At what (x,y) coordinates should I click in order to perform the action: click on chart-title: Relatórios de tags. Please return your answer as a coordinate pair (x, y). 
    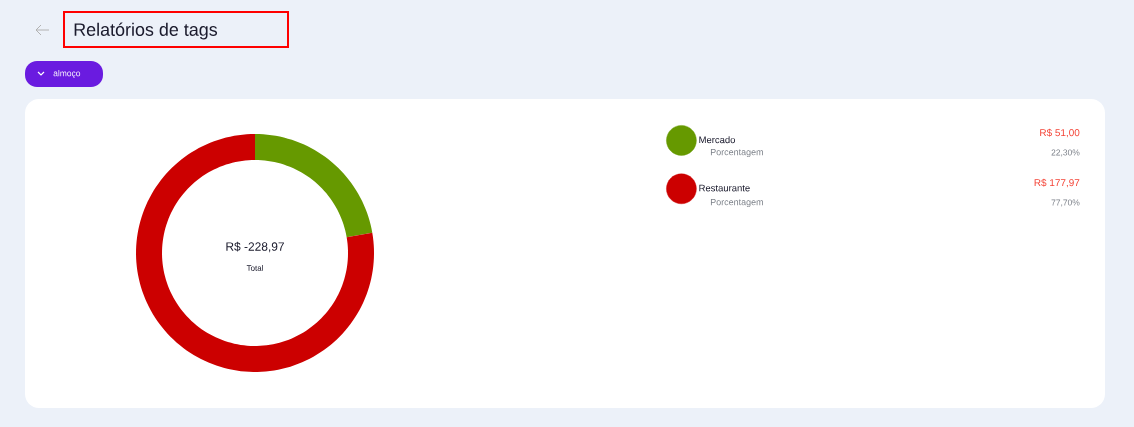
    Looking at the image, I should click on (146, 31).